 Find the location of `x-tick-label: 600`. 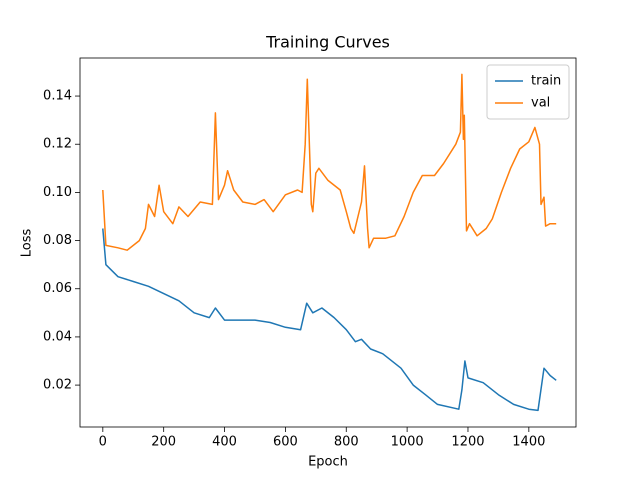

x-tick-label: 600 is located at coordinates (285, 442).